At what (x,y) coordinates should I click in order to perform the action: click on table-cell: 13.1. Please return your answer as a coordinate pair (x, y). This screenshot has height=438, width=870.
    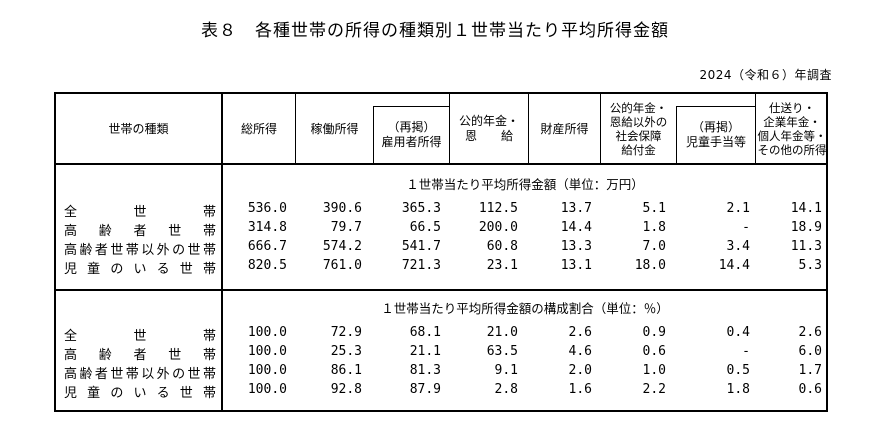
    Looking at the image, I should click on (576, 265).